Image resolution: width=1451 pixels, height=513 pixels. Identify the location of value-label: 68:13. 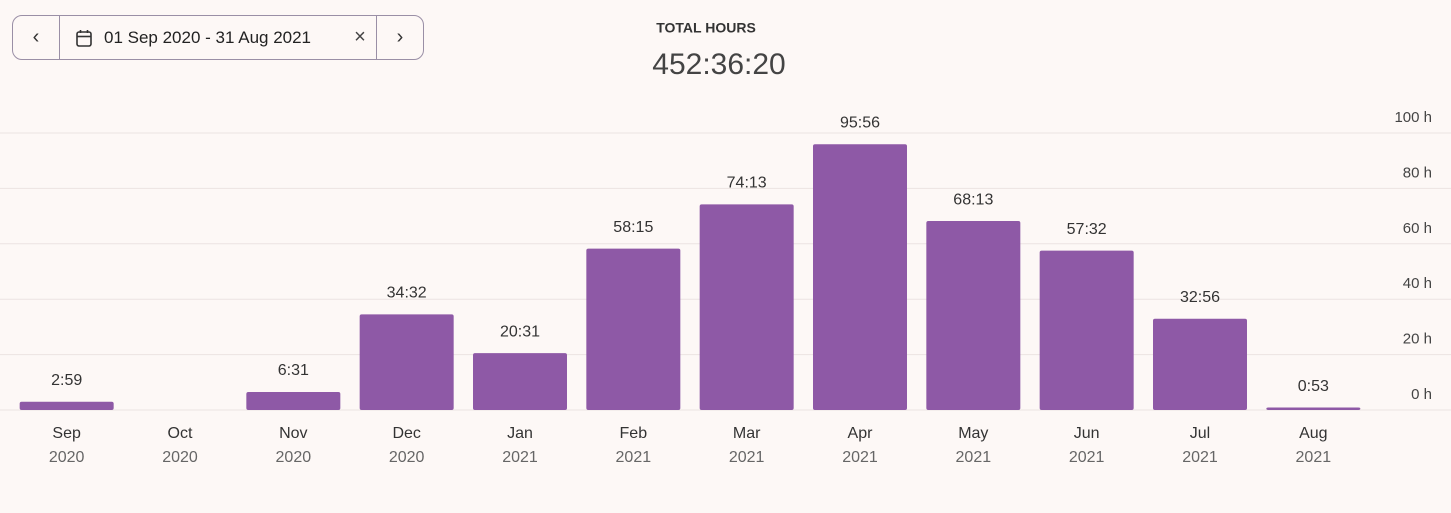
(973, 199).